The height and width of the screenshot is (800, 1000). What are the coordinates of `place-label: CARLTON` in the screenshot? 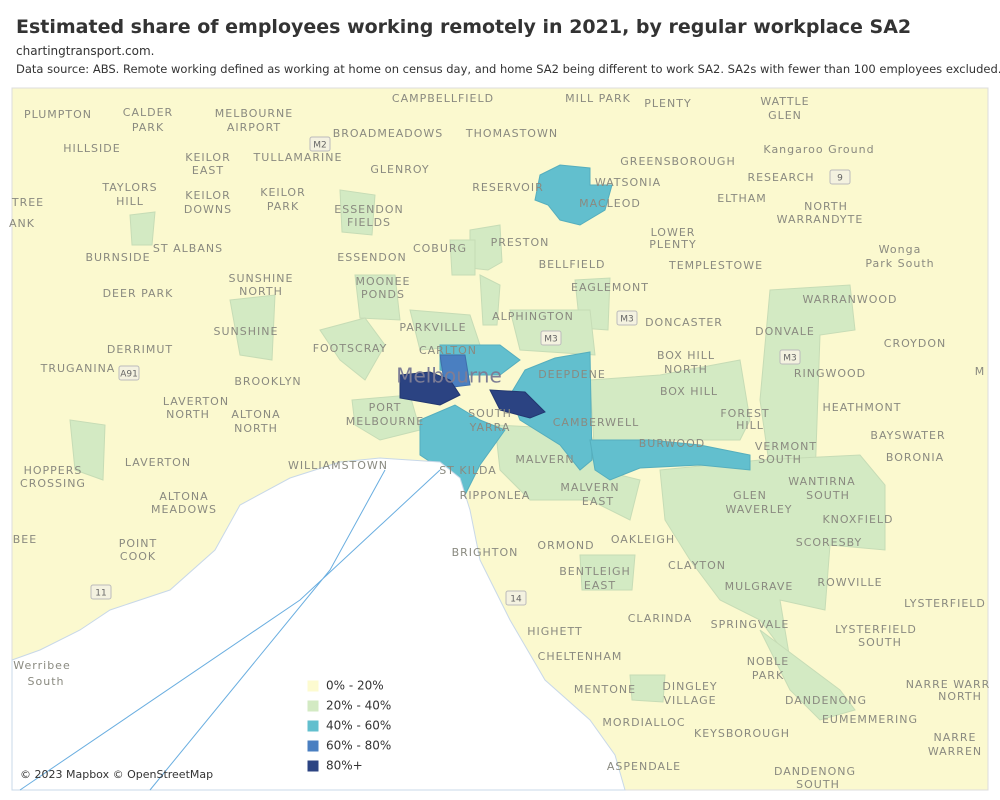 It's located at (448, 350).